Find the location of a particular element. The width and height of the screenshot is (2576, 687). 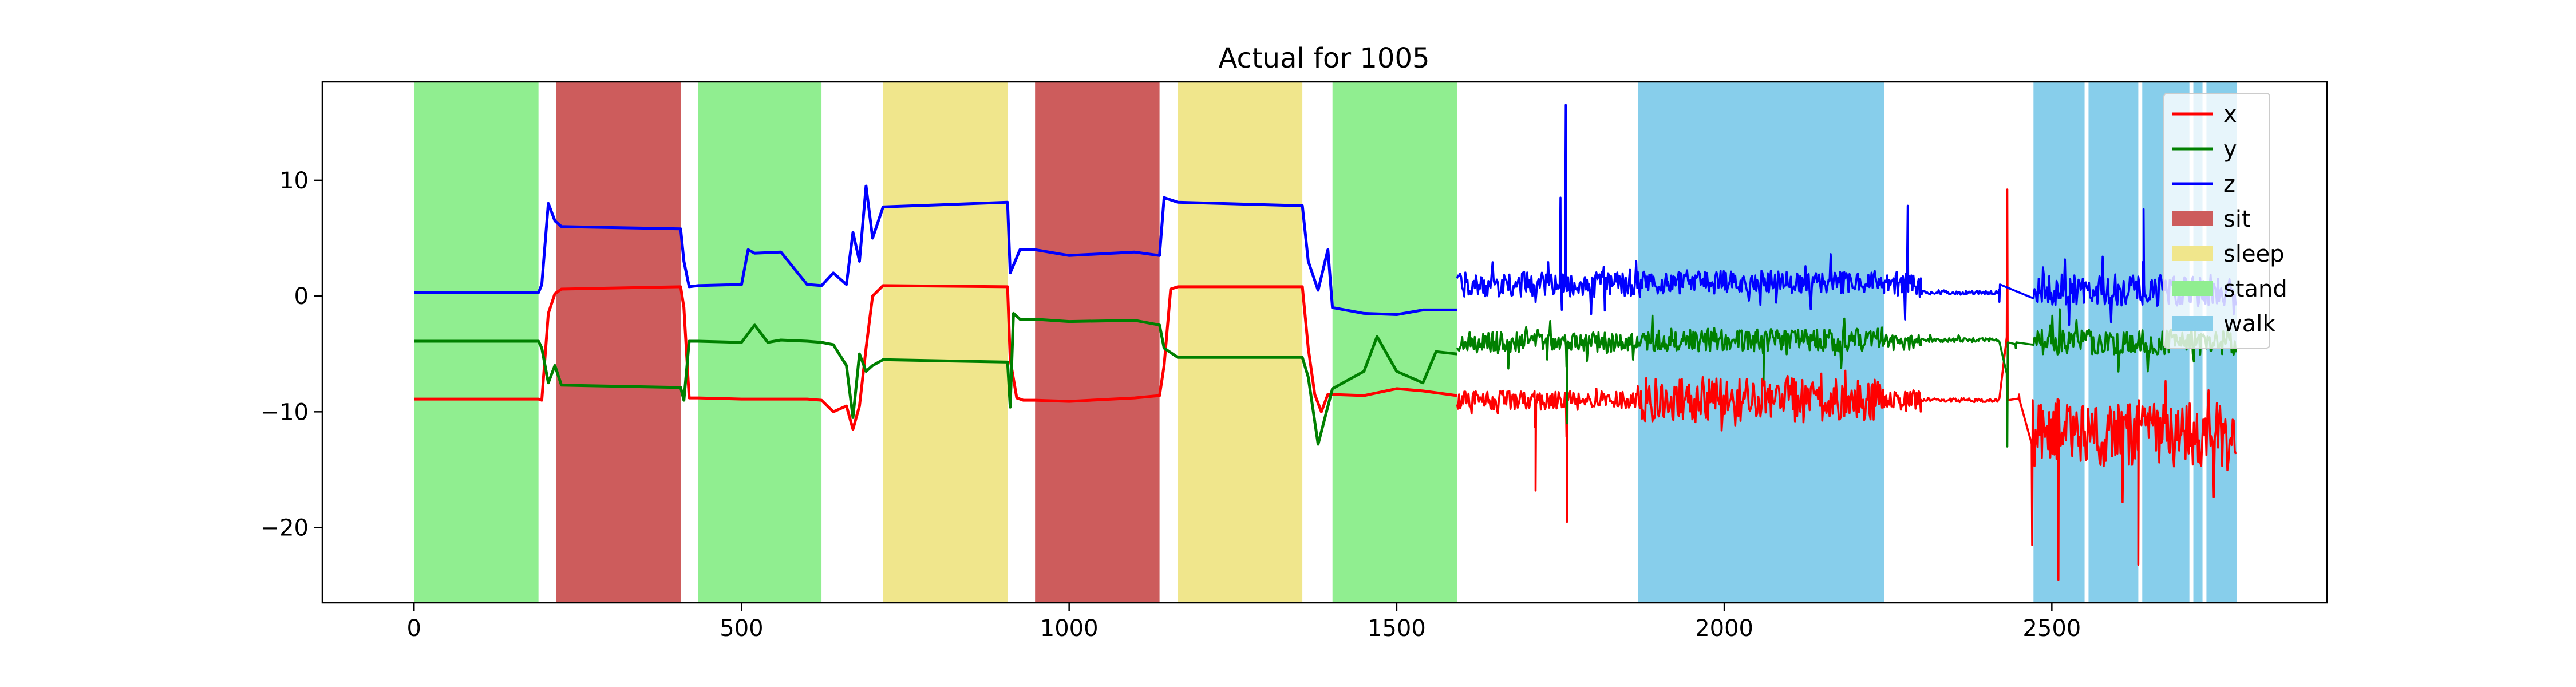

x-tick-label: 2500 is located at coordinates (2051, 628).